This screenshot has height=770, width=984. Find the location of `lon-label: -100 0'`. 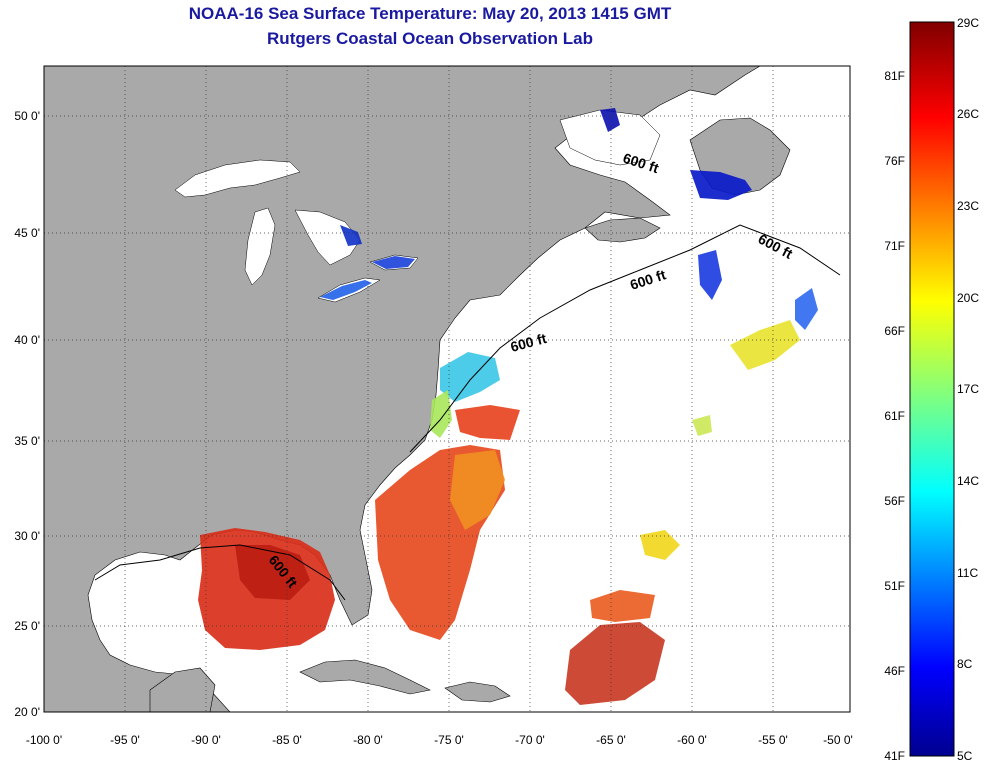

lon-label: -100 0' is located at coordinates (44, 740).